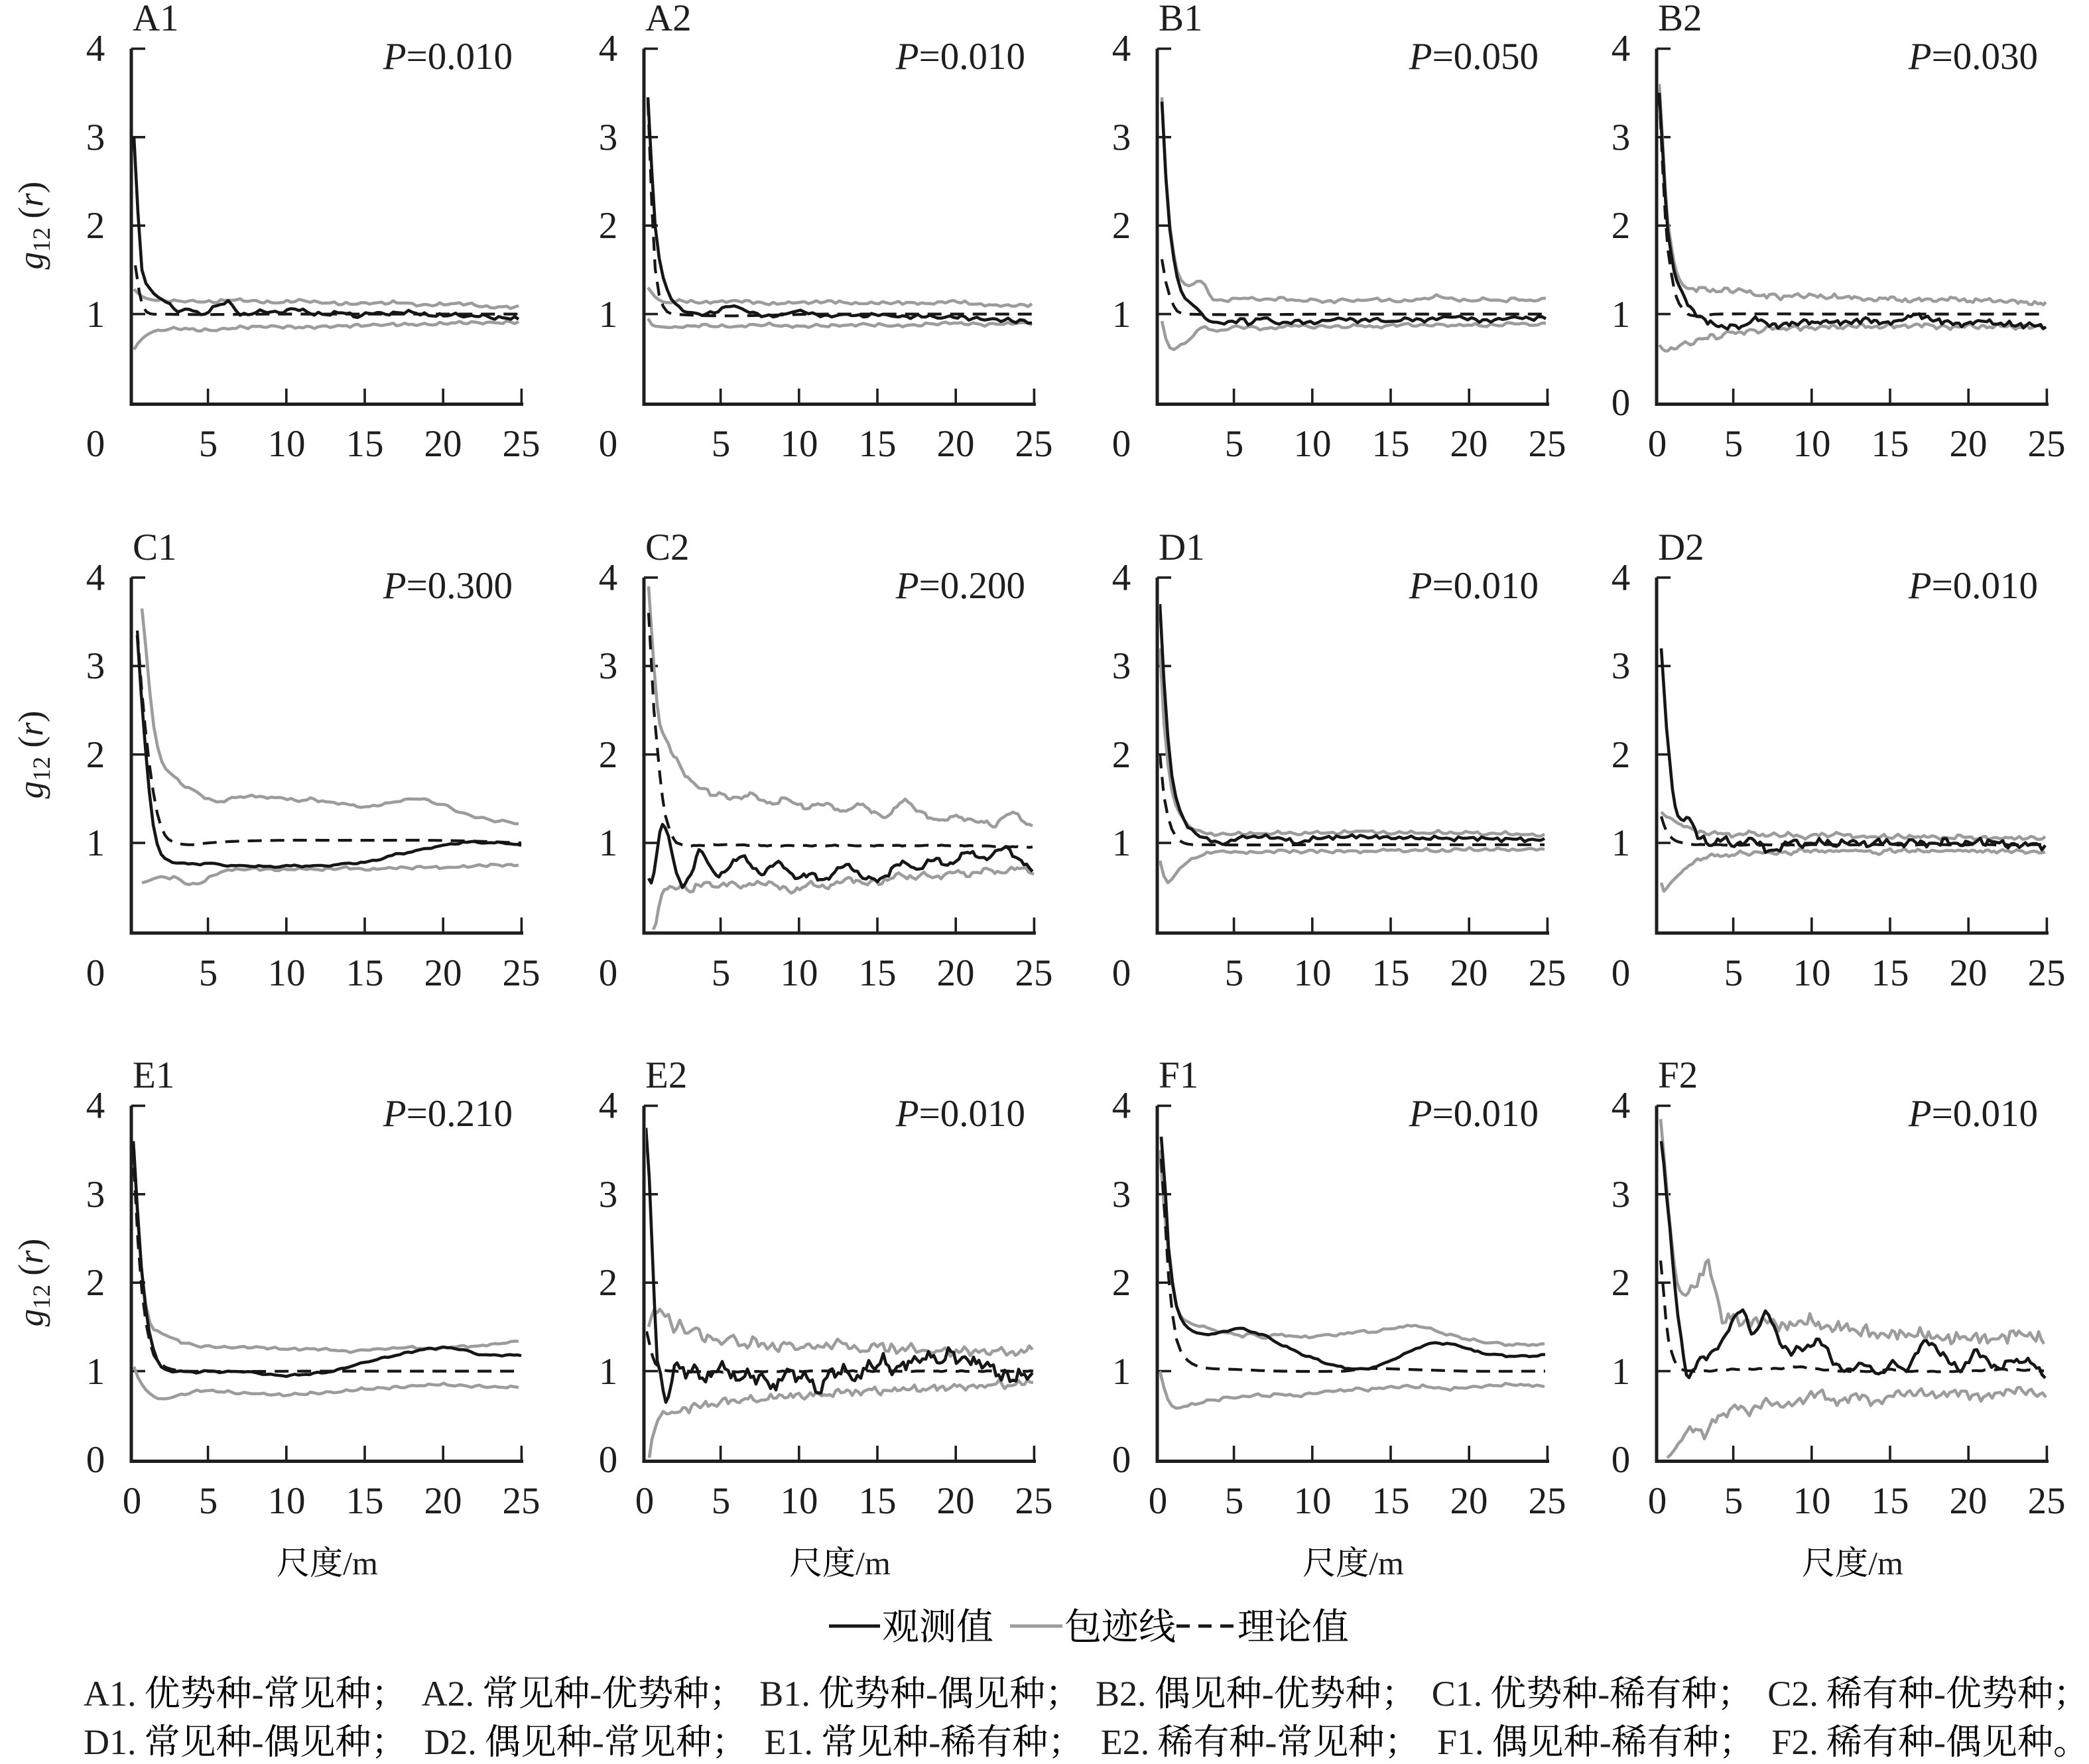 This screenshot has width=2089, height=1764. I want to click on svg-text: C1., so click(1458, 1694).